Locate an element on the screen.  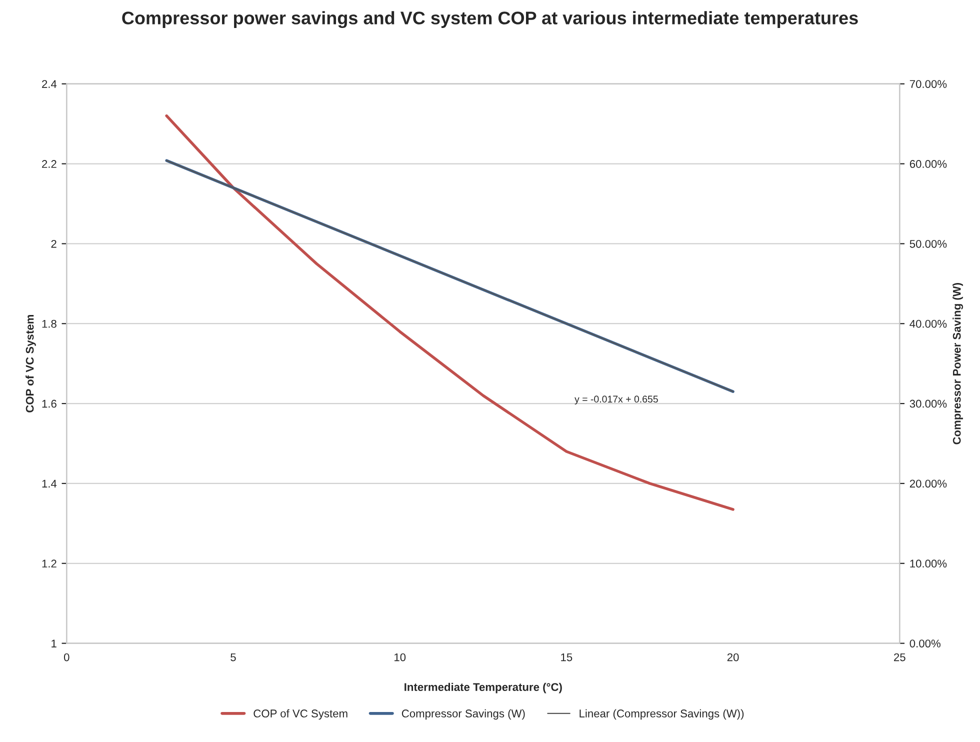
y-tick-label: 2 is located at coordinates (53, 244).